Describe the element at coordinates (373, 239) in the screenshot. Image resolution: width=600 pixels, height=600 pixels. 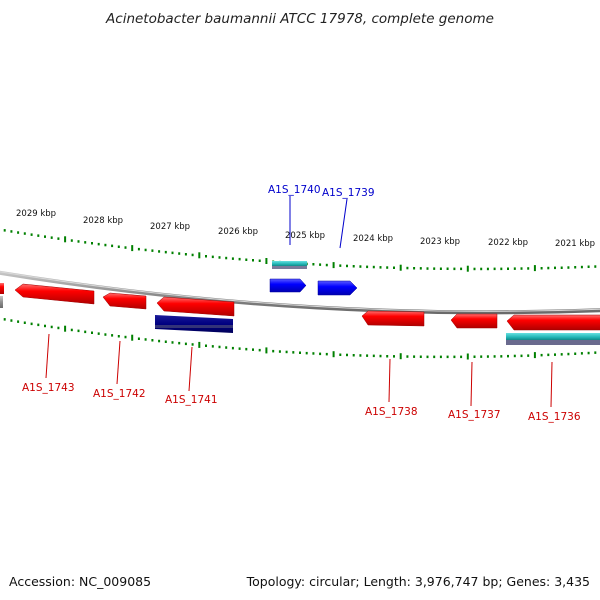
I see `scale-label-2024: 2024 kbp` at that location.